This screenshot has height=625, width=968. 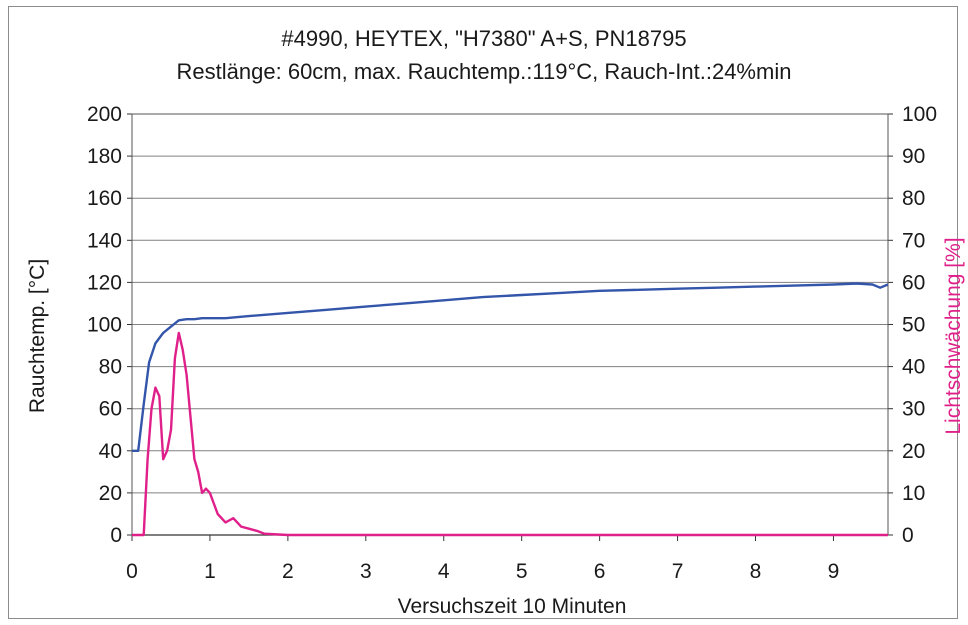 I want to click on x-tick-label: 6, so click(x=600, y=571).